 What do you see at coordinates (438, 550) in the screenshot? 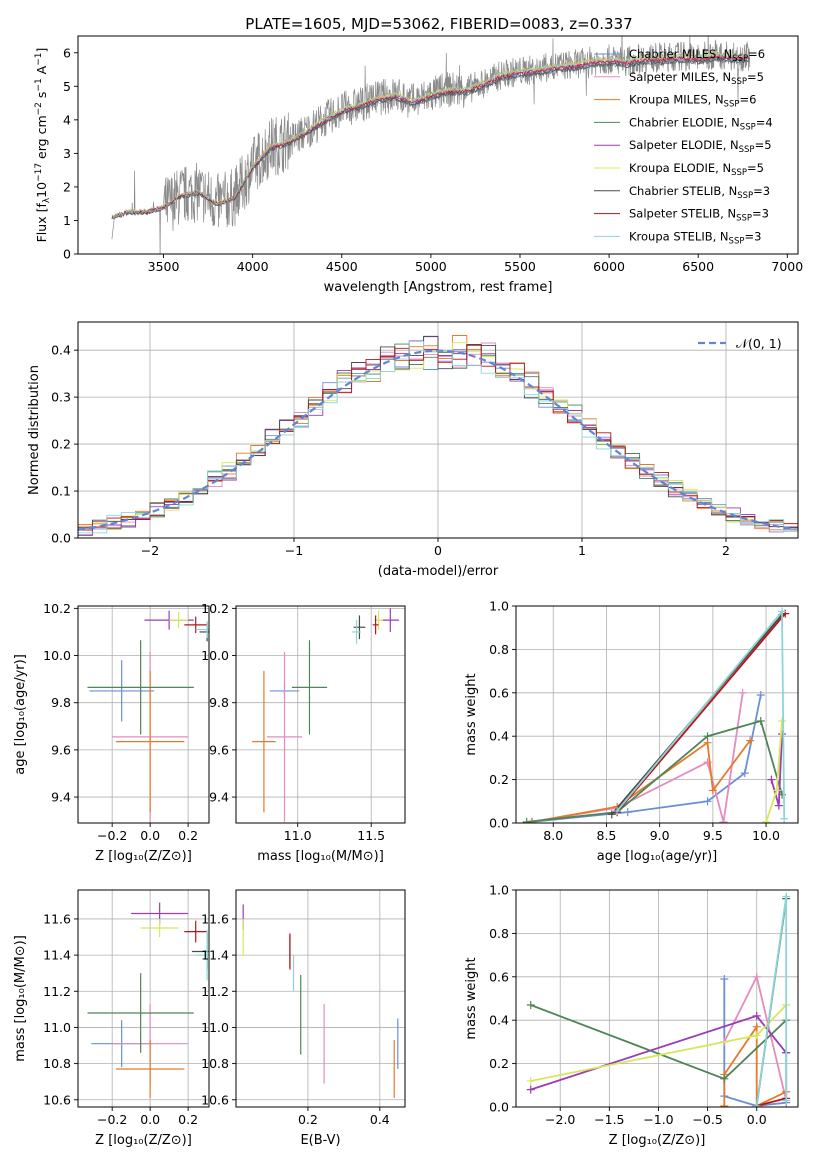
I see `x-tick-label: 0` at bounding box center [438, 550].